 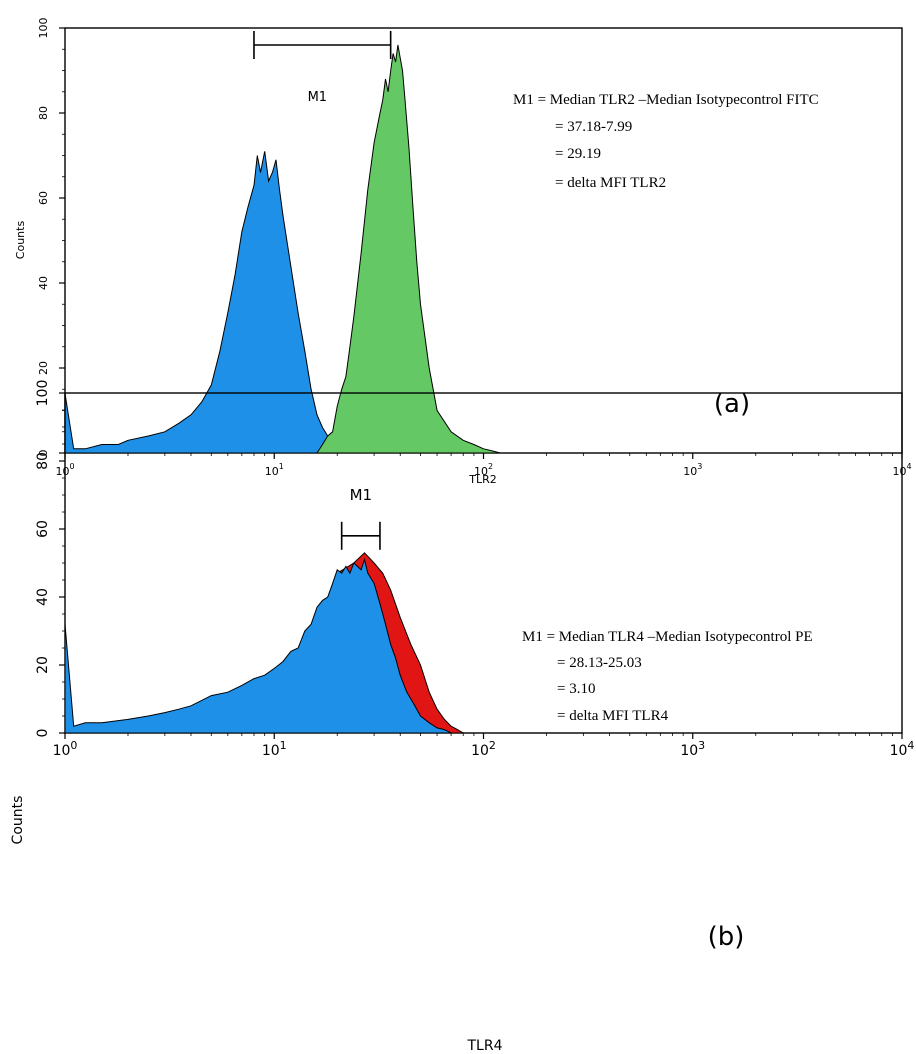 What do you see at coordinates (610, 183) in the screenshot?
I see `annotation-line: = delta MFI TLR2` at bounding box center [610, 183].